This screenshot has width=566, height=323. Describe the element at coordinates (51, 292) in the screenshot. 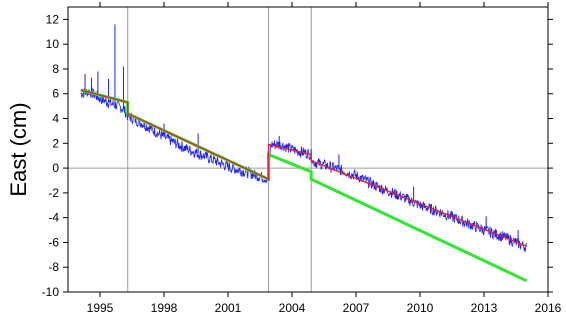

I see `y-tick-label: -10` at that location.